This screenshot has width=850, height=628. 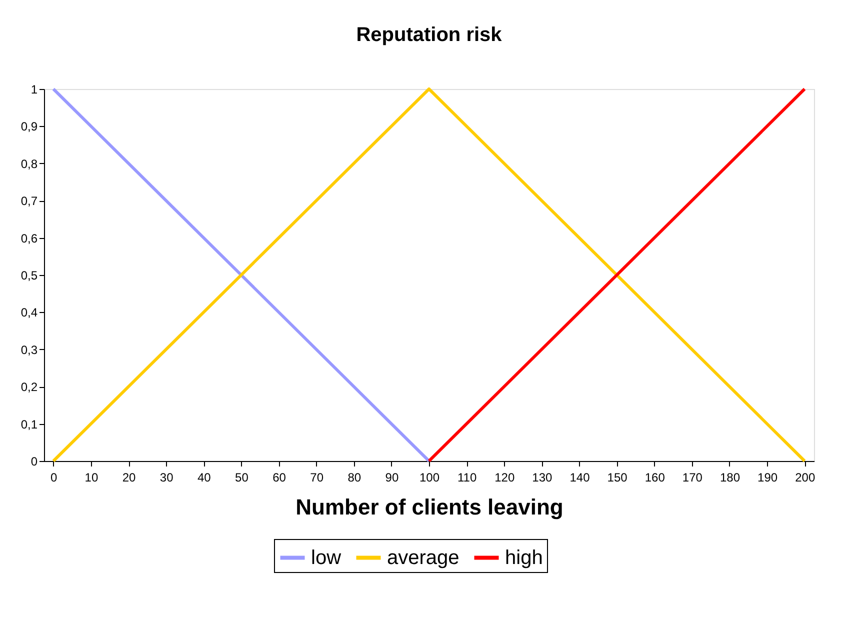 What do you see at coordinates (617, 477) in the screenshot?
I see `x-tick-label: 150` at bounding box center [617, 477].